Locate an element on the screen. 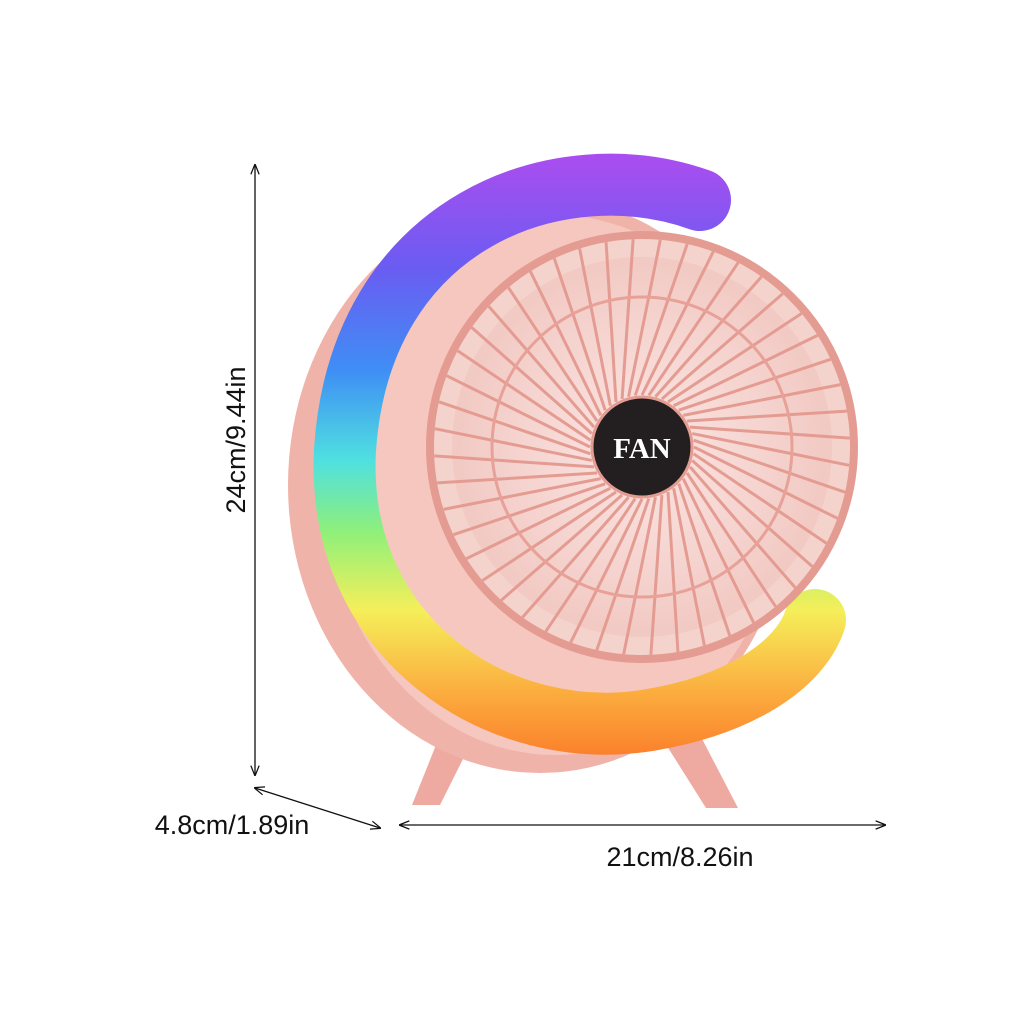  guard-ring is located at coordinates (642, 447).